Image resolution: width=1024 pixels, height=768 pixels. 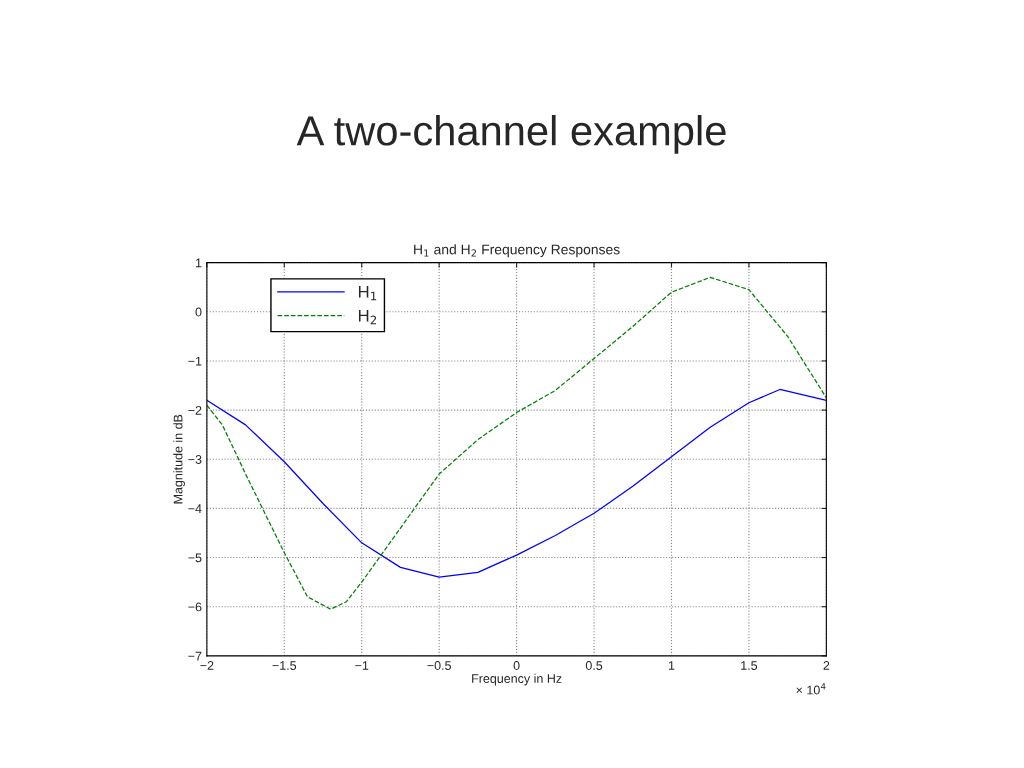 I want to click on x-tick-label: −1, so click(x=362, y=665).